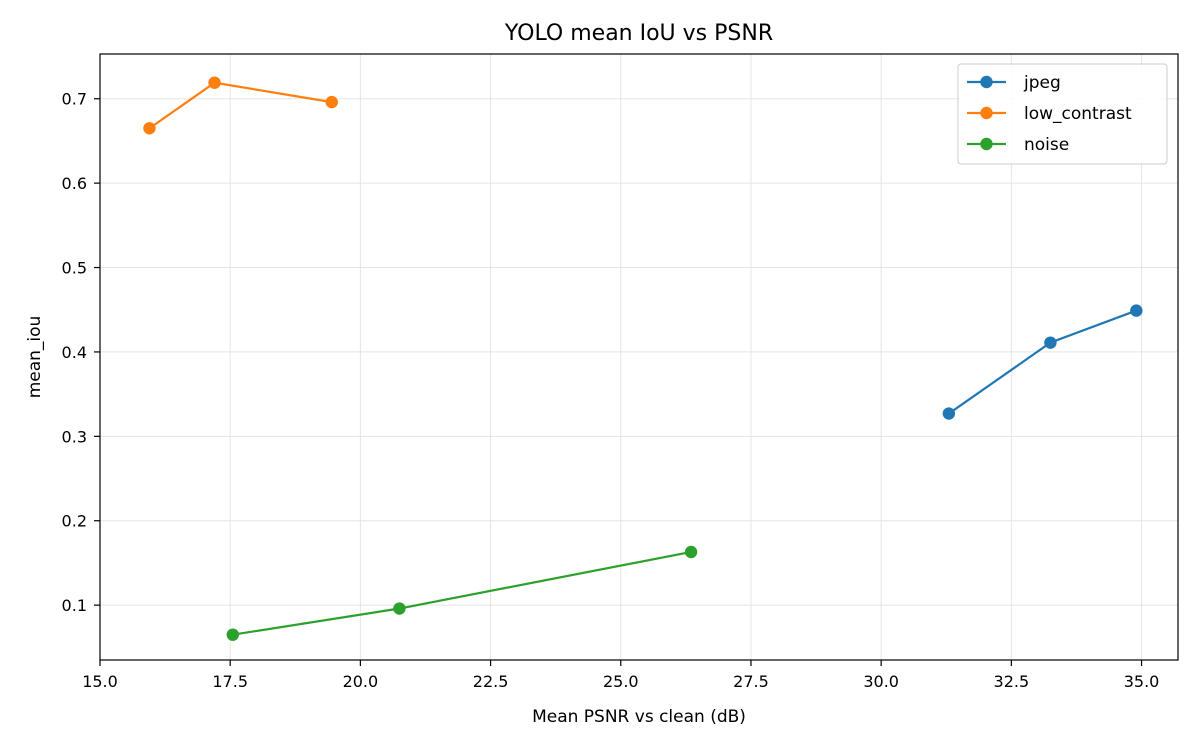  Describe the element at coordinates (361, 681) in the screenshot. I see `x-tick-label: 20.0` at that location.